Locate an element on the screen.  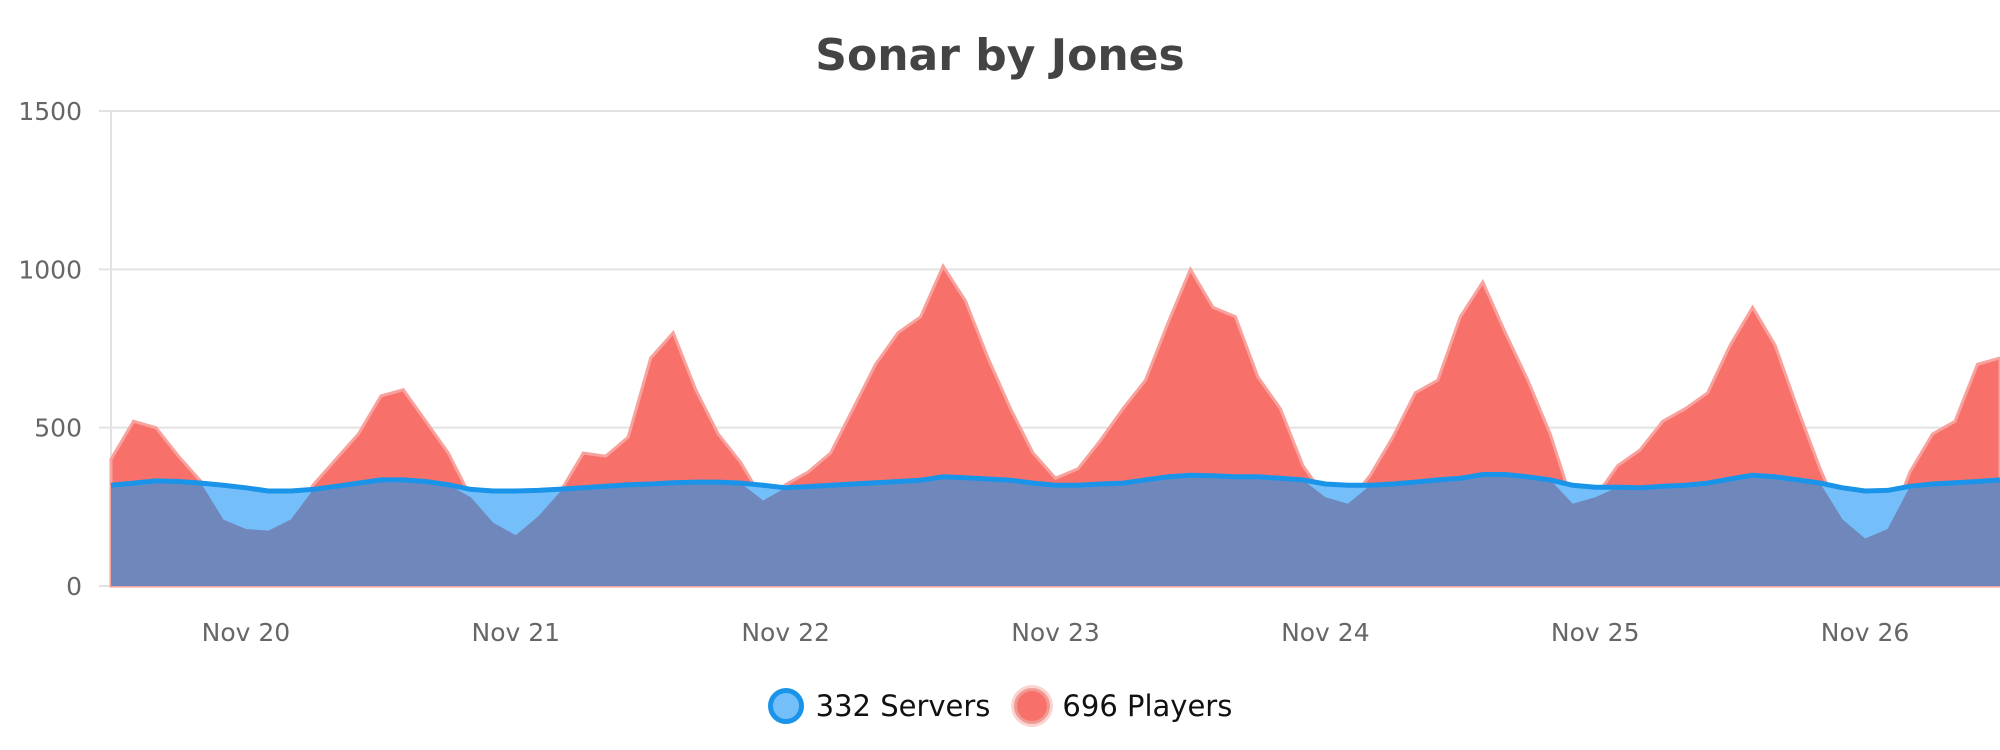
y-tick-label: 1000 is located at coordinates (50, 269).